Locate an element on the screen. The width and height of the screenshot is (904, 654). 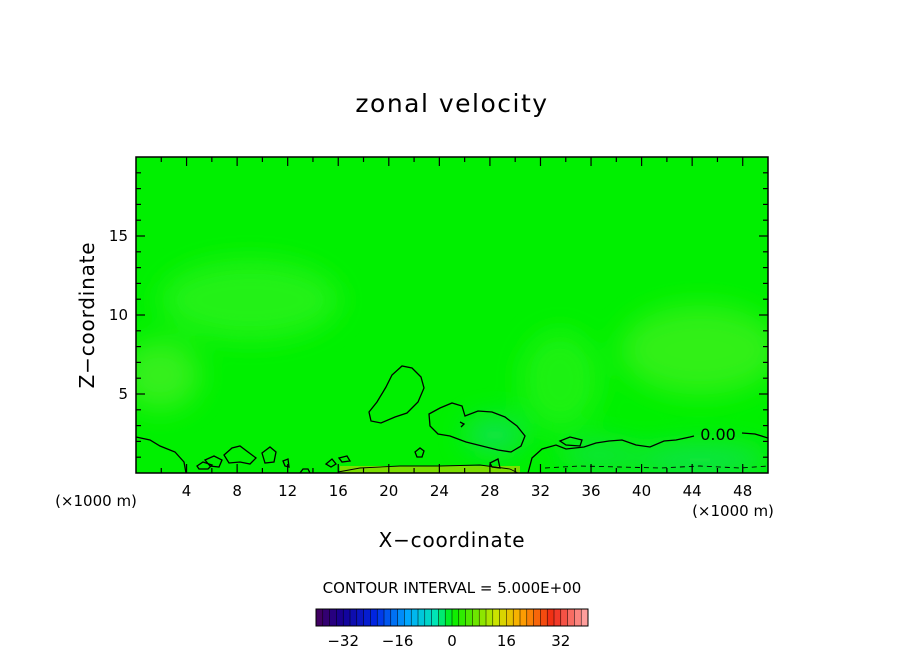
x-tick-label: 40 is located at coordinates (641, 491).